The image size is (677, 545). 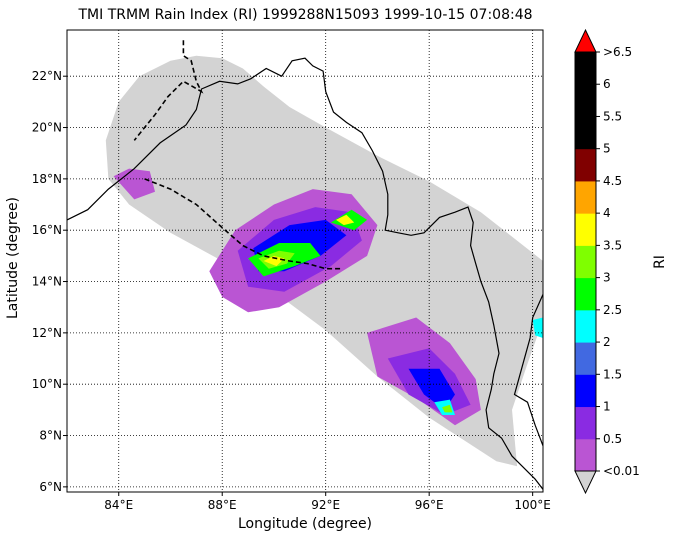 What do you see at coordinates (528, 370) in the screenshot?
I see `coastline-gulf` at bounding box center [528, 370].